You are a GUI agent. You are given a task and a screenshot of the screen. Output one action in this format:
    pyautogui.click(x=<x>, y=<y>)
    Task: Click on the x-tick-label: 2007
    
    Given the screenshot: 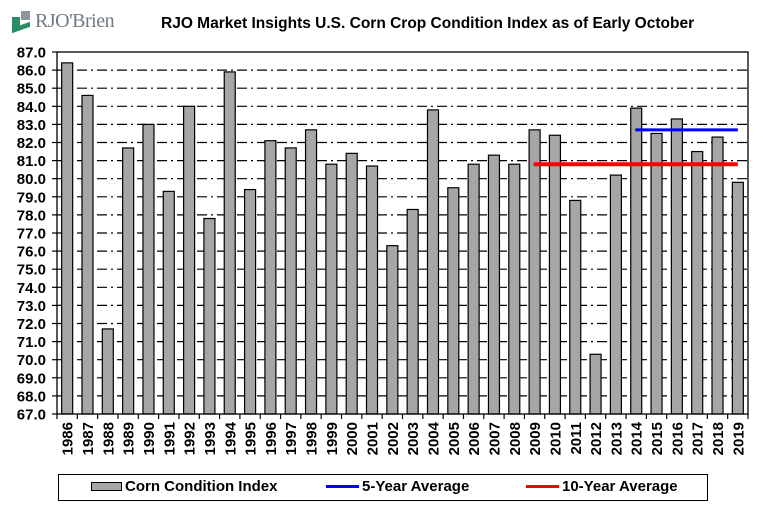 What is the action you would take?
    pyautogui.click(x=494, y=438)
    